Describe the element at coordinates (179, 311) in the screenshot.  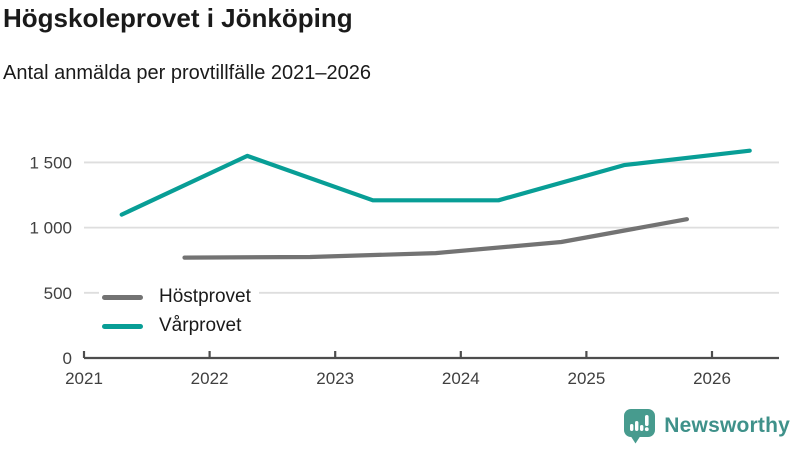
I see `chart-legend: Höstprovet Vårprovet` at that location.